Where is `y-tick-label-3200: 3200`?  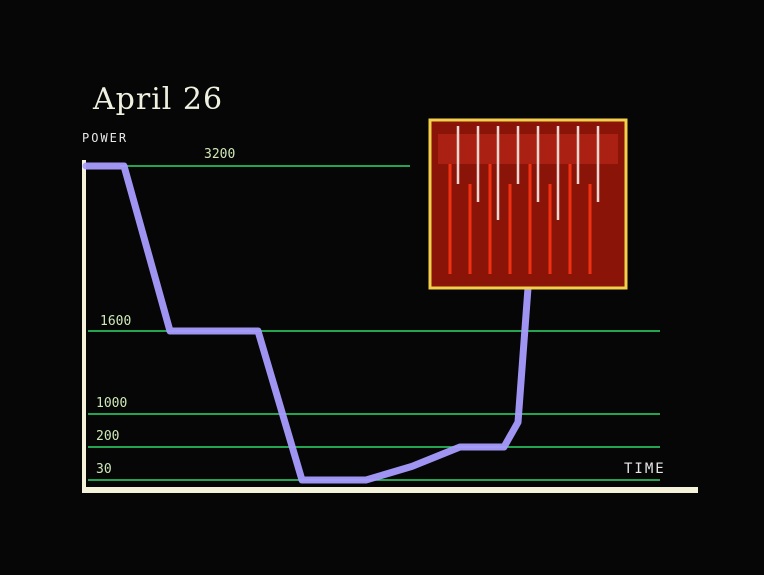
y-tick-label-3200: 3200 is located at coordinates (220, 154).